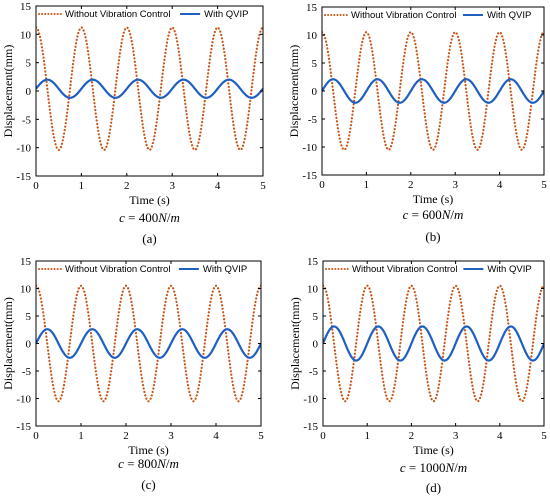  I want to click on panel-caption: c = 600N/m, so click(433, 214).